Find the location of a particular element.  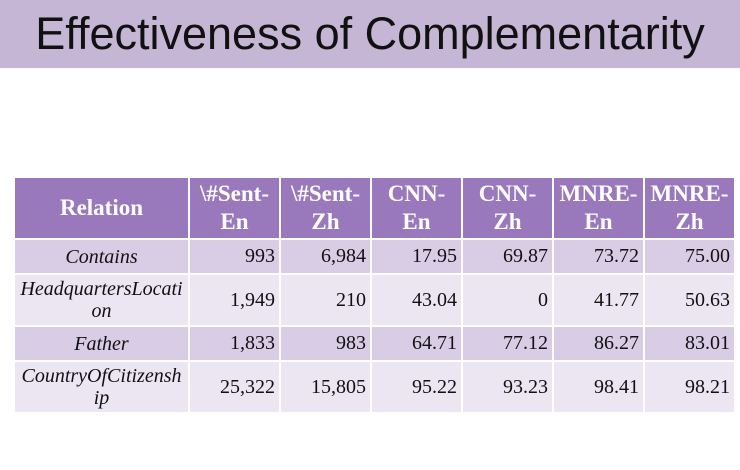

table-row: Father 1,833 983 64.71 77.12 86.27 83.01 is located at coordinates (374, 343).